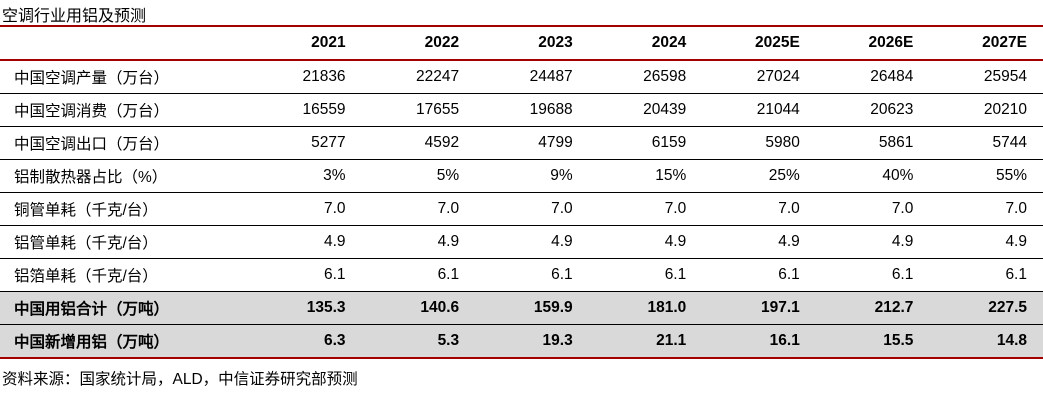 The width and height of the screenshot is (1043, 402). I want to click on cell: 26484, so click(892, 76).